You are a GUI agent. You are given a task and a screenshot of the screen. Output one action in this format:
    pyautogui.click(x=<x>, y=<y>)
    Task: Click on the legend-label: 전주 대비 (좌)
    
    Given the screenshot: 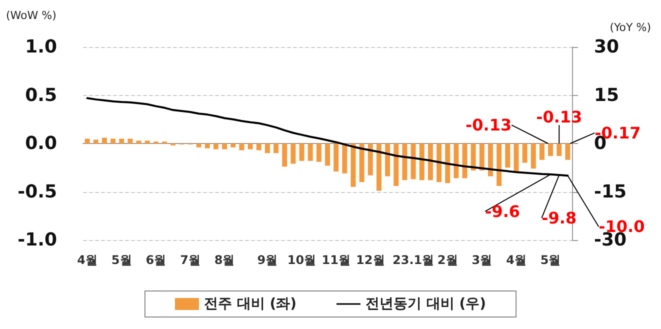 What is the action you would take?
    pyautogui.click(x=250, y=304)
    